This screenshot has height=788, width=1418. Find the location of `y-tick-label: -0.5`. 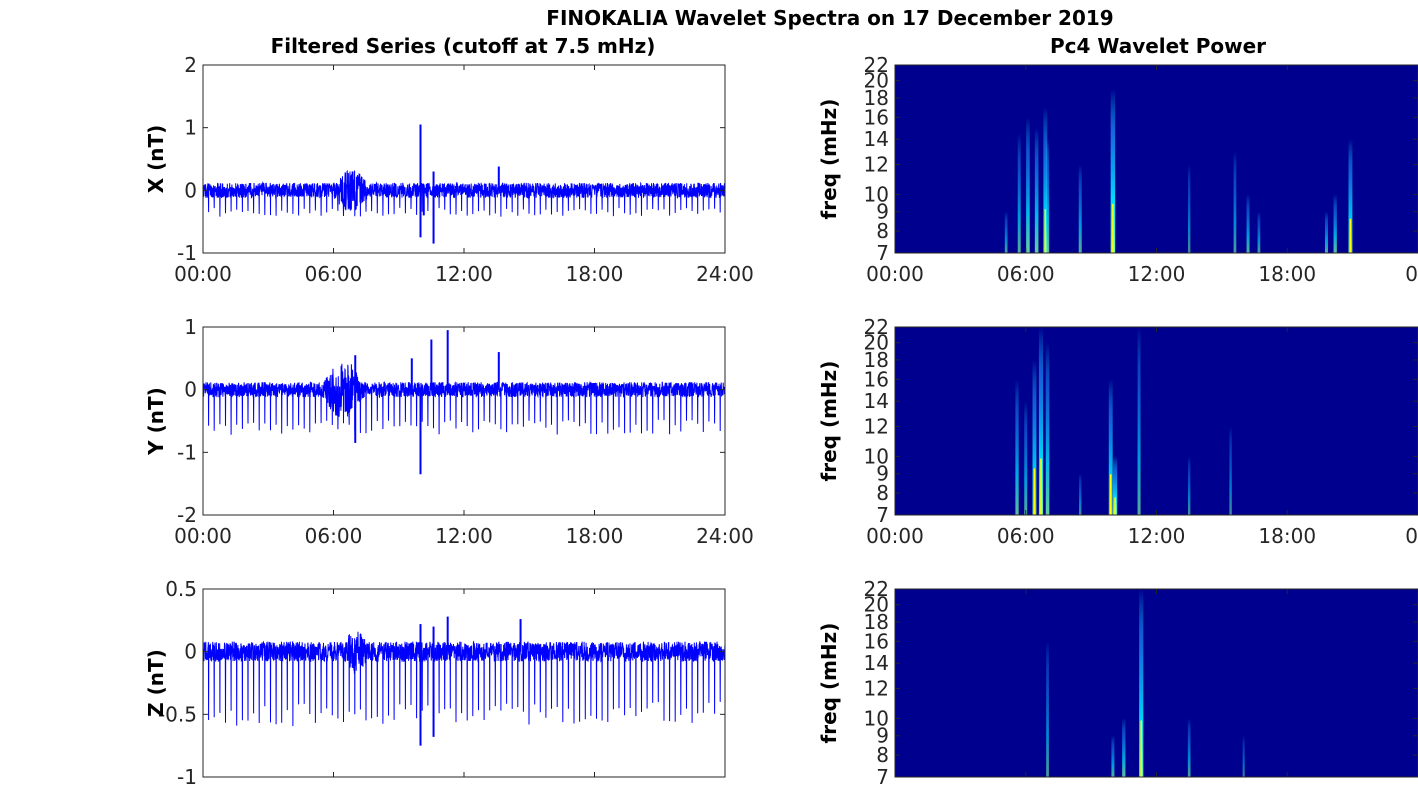

y-tick-label: -0.5 is located at coordinates (177, 714).